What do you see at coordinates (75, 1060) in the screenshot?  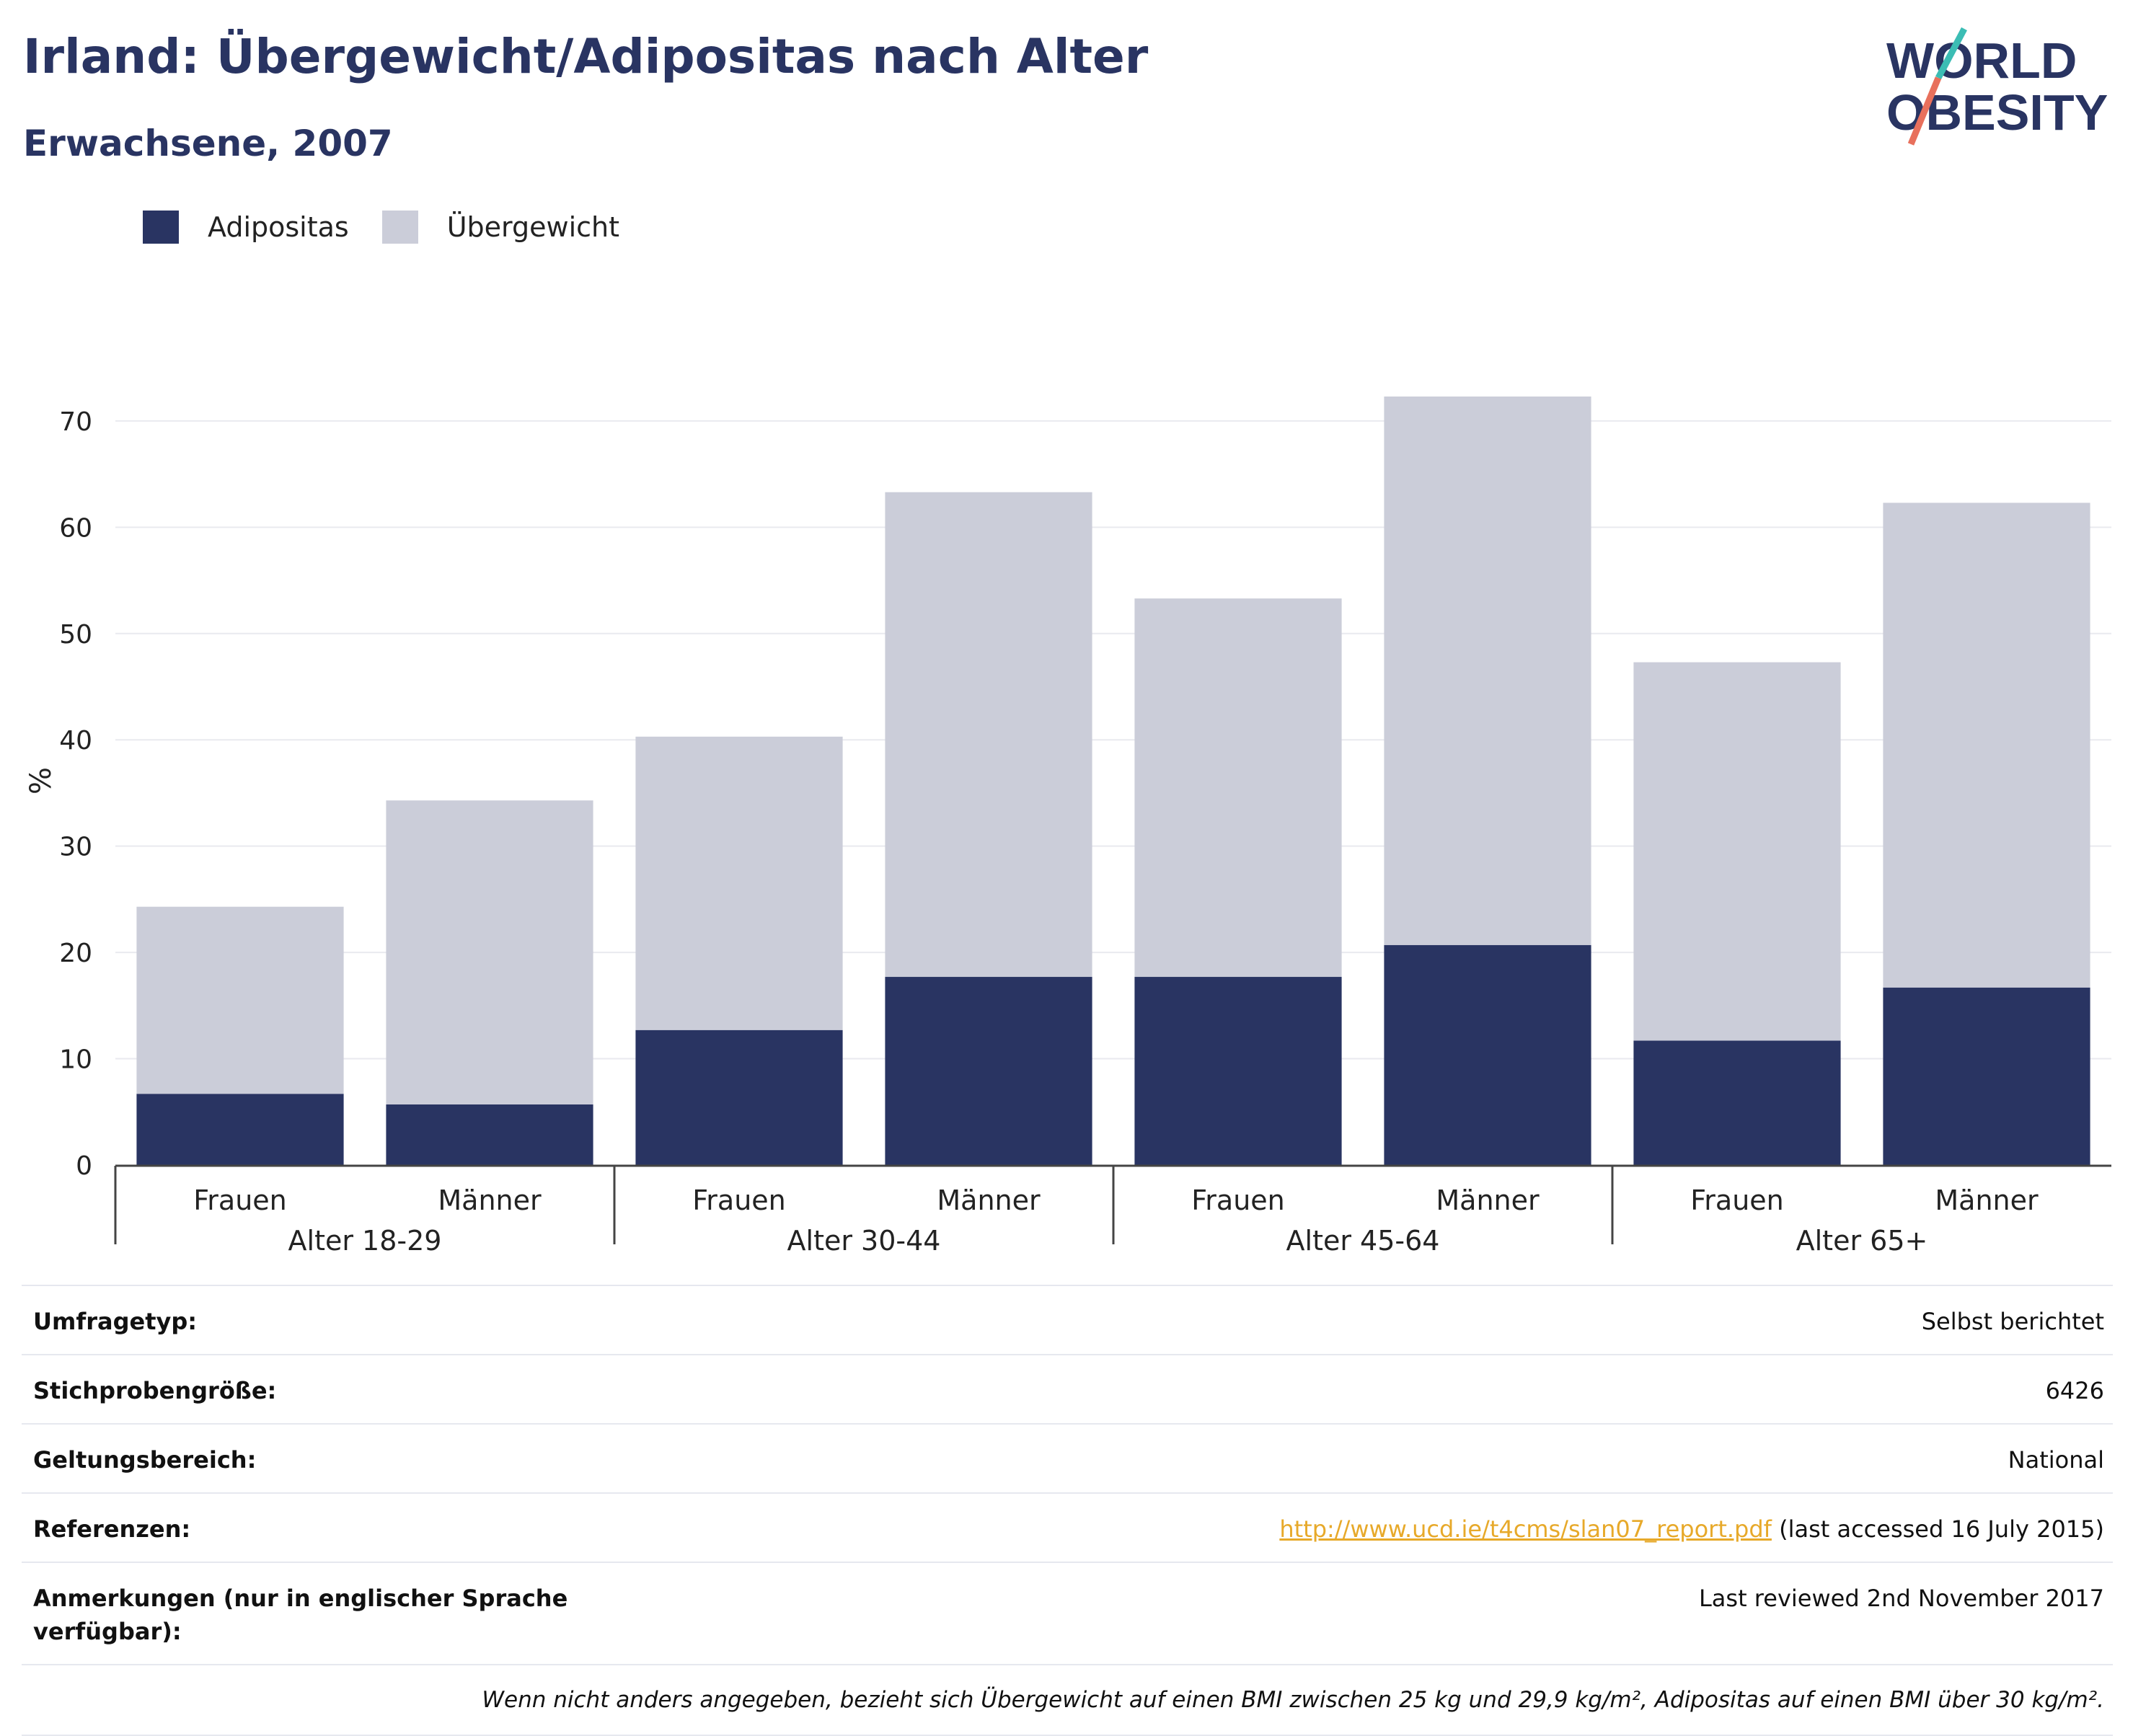 I see `y-tick-label: 10` at bounding box center [75, 1060].